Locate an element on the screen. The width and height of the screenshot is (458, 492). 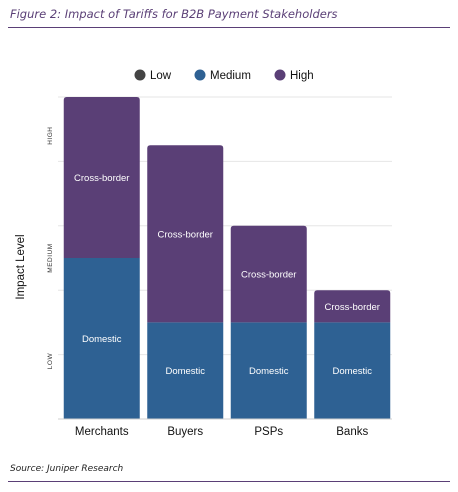
y-tick-label: HIGH is located at coordinates (50, 136).